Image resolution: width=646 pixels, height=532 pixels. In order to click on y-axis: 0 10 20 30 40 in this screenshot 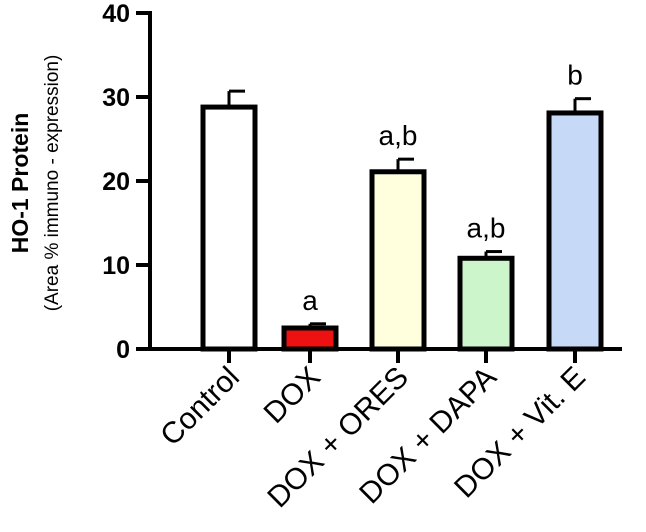, I will do `click(127, 182)`.